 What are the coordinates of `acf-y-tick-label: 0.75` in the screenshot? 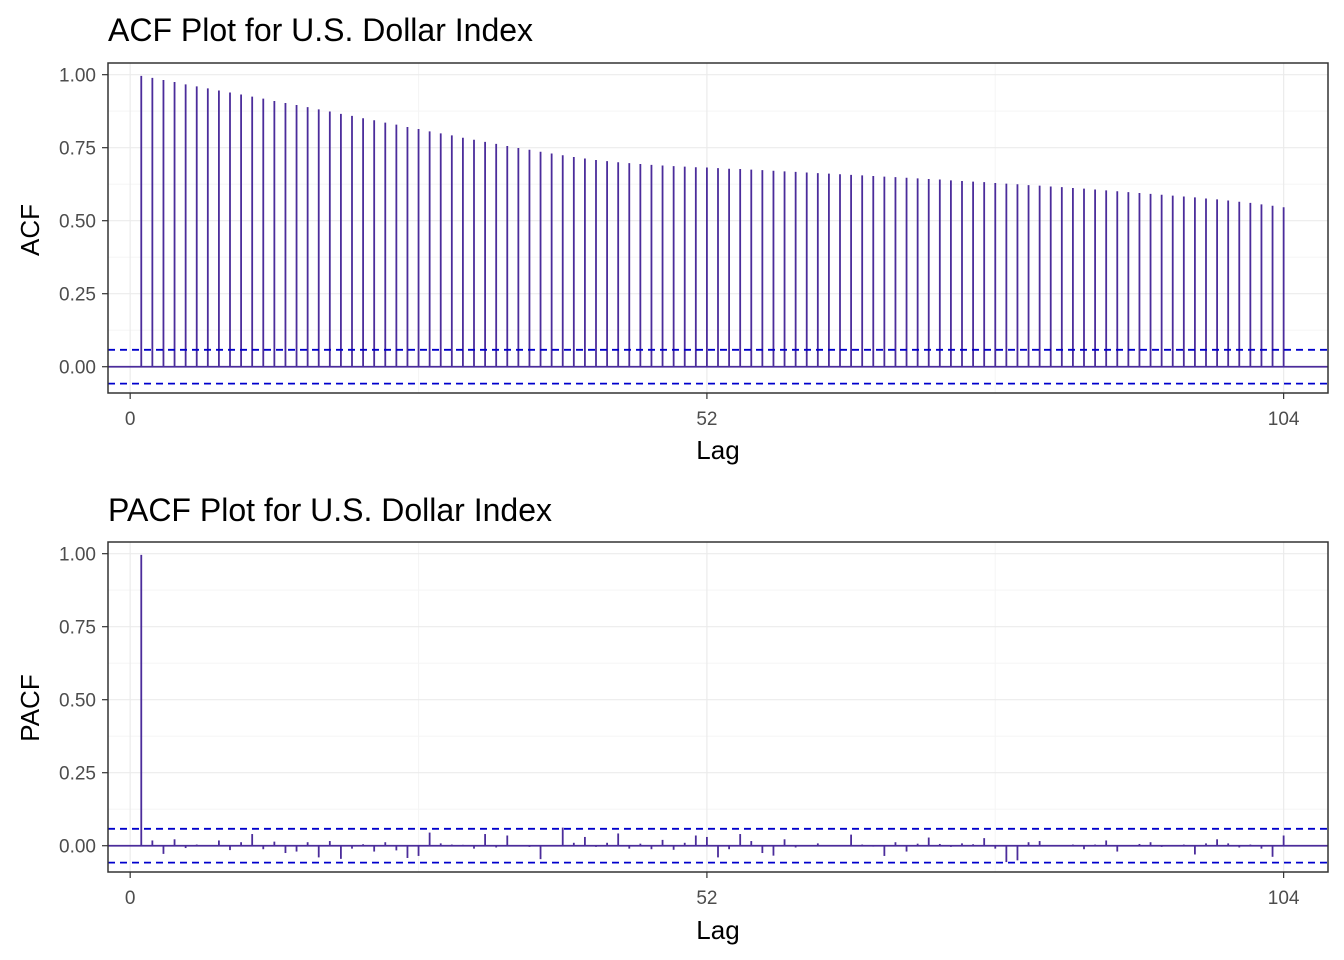 It's located at (77, 149).